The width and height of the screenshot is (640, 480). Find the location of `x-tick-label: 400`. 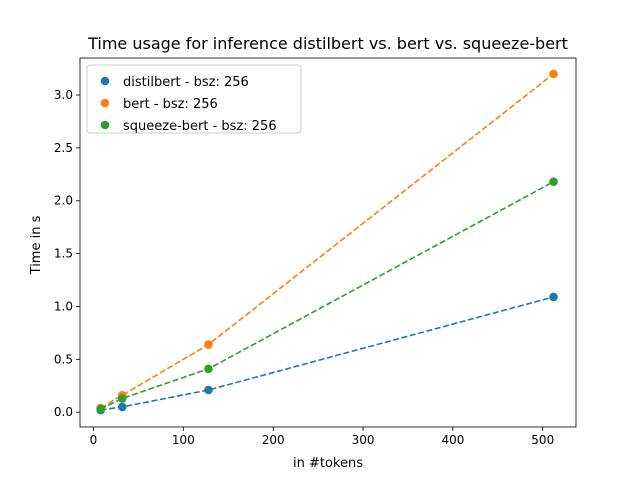

x-tick-label: 400 is located at coordinates (452, 440).